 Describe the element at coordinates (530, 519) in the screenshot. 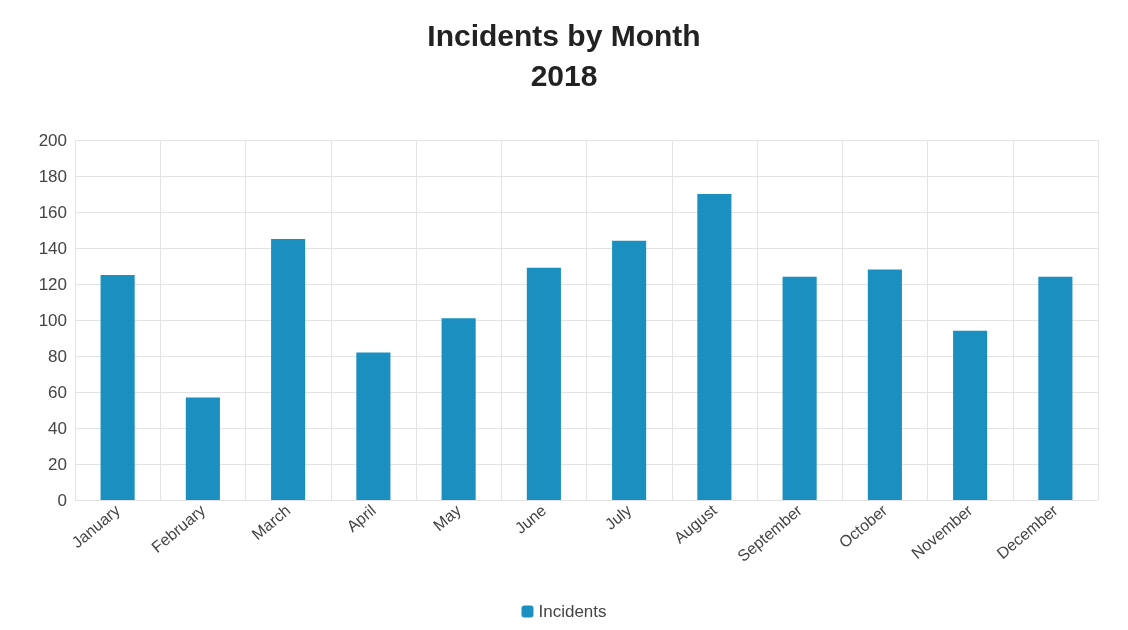

I see `x-tick-label: June` at that location.